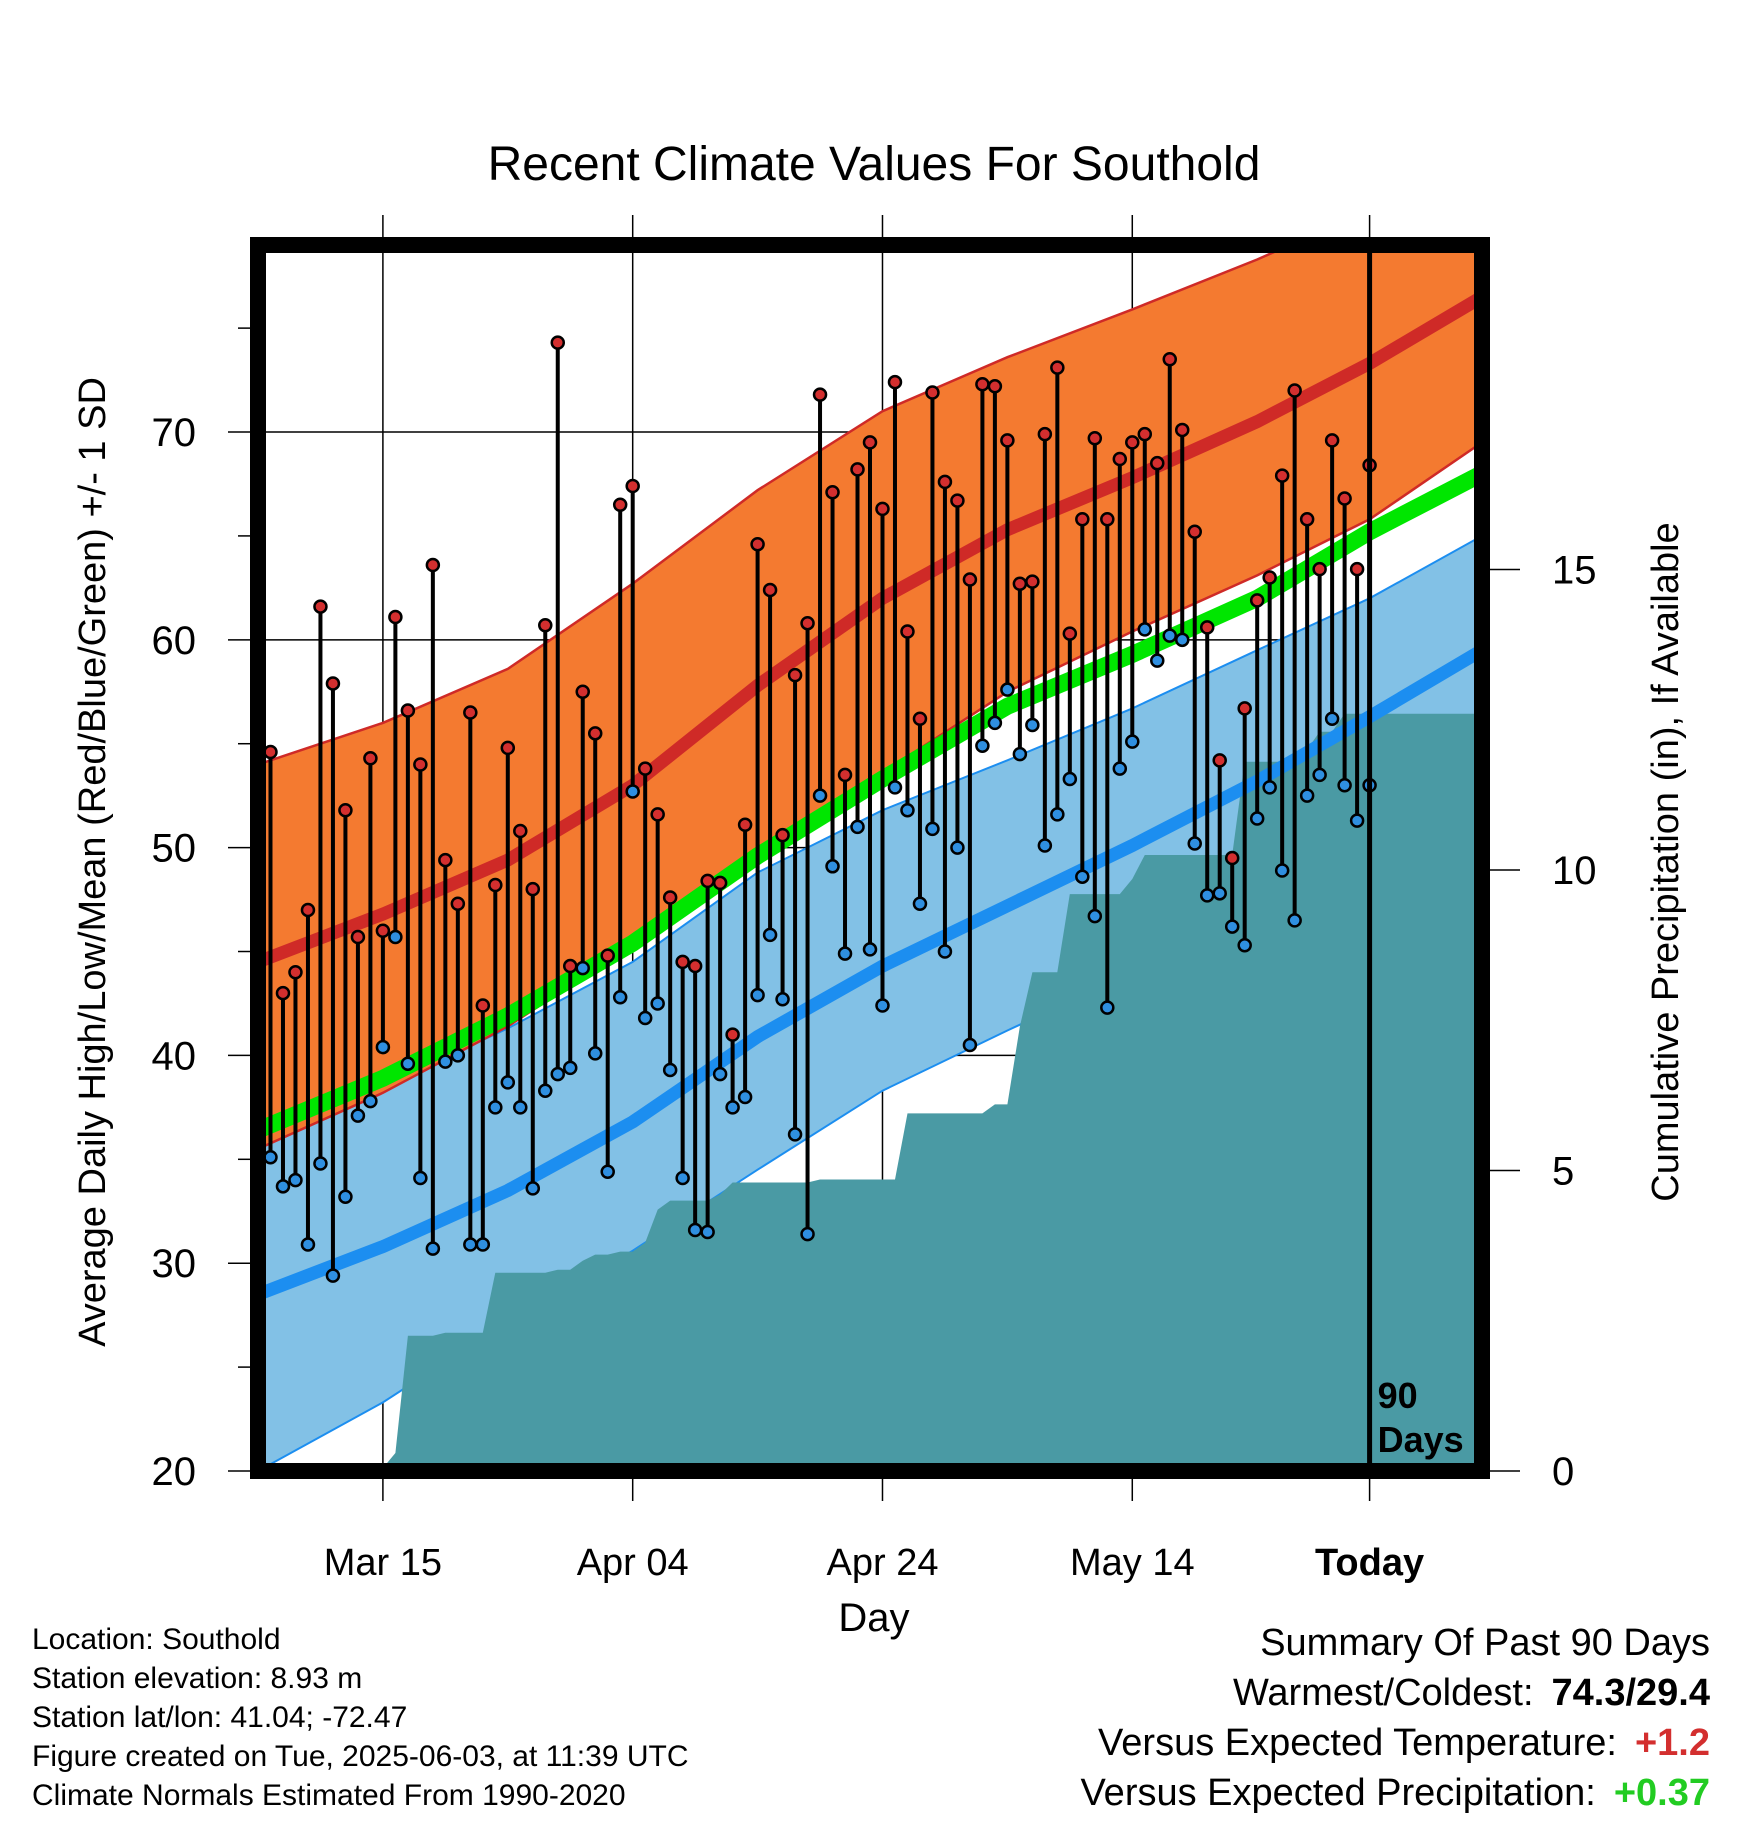 Image resolution: width=1748 pixels, height=1828 pixels. What do you see at coordinates (174, 849) in the screenshot?
I see `y-tick-label: 50` at bounding box center [174, 849].